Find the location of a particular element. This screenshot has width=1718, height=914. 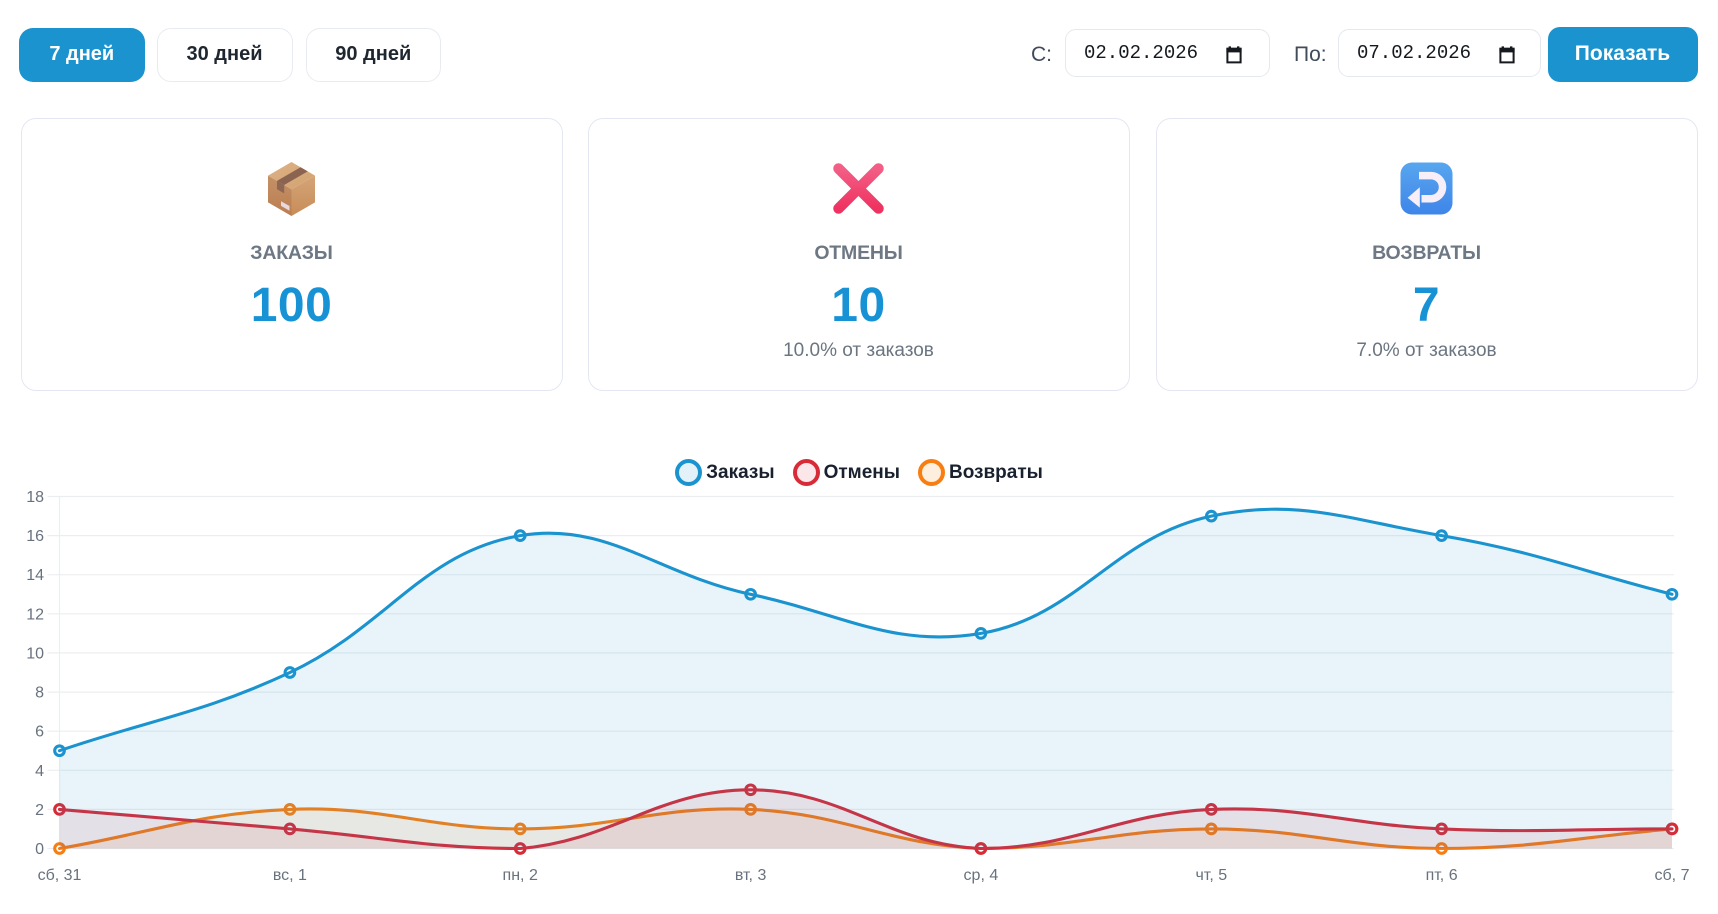

svg-text: пт, 6 is located at coordinates (1442, 875).